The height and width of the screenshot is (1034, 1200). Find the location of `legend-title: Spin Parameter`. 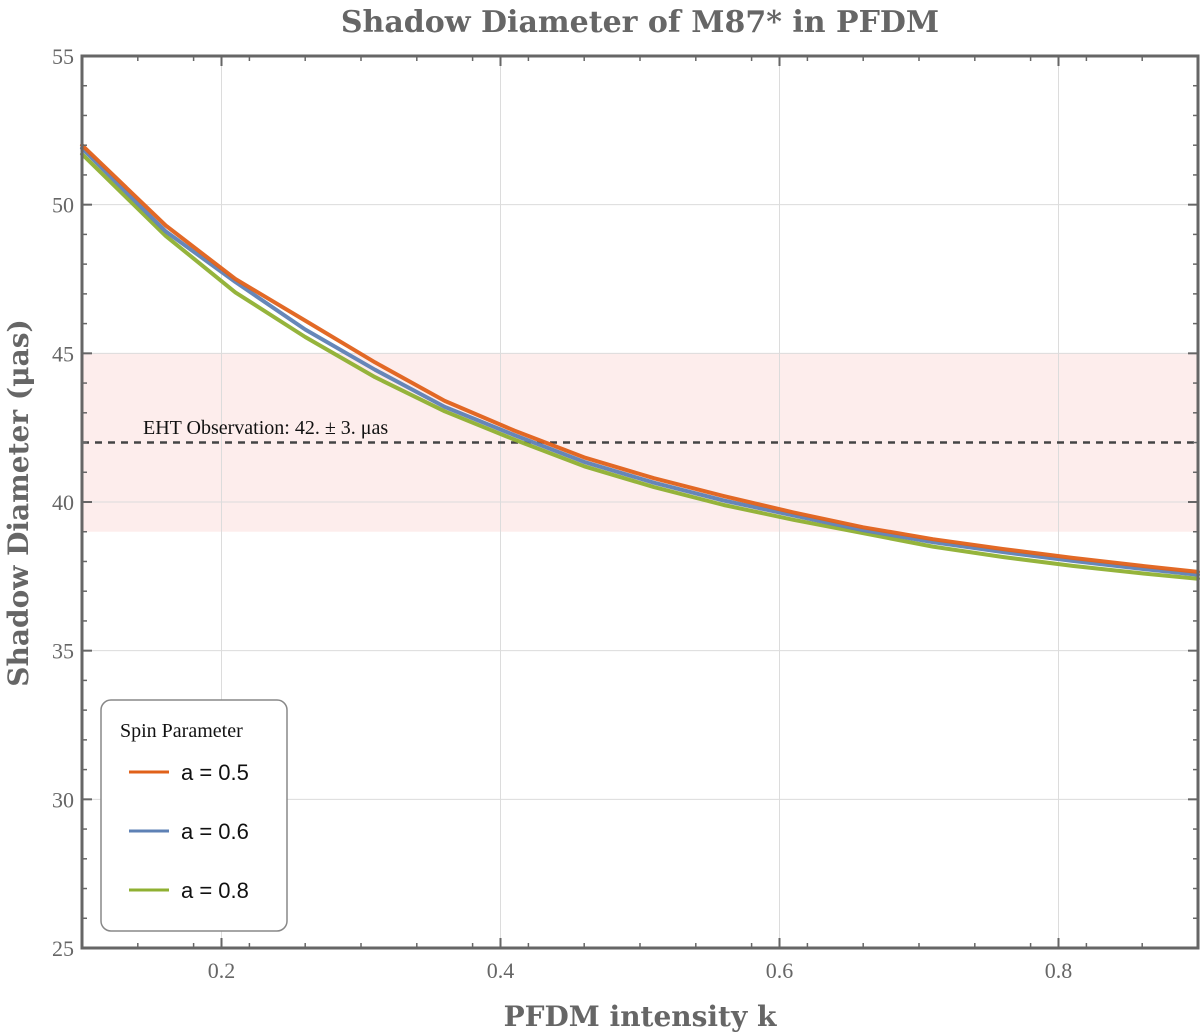

legend-title: Spin Parameter is located at coordinates (181, 731).